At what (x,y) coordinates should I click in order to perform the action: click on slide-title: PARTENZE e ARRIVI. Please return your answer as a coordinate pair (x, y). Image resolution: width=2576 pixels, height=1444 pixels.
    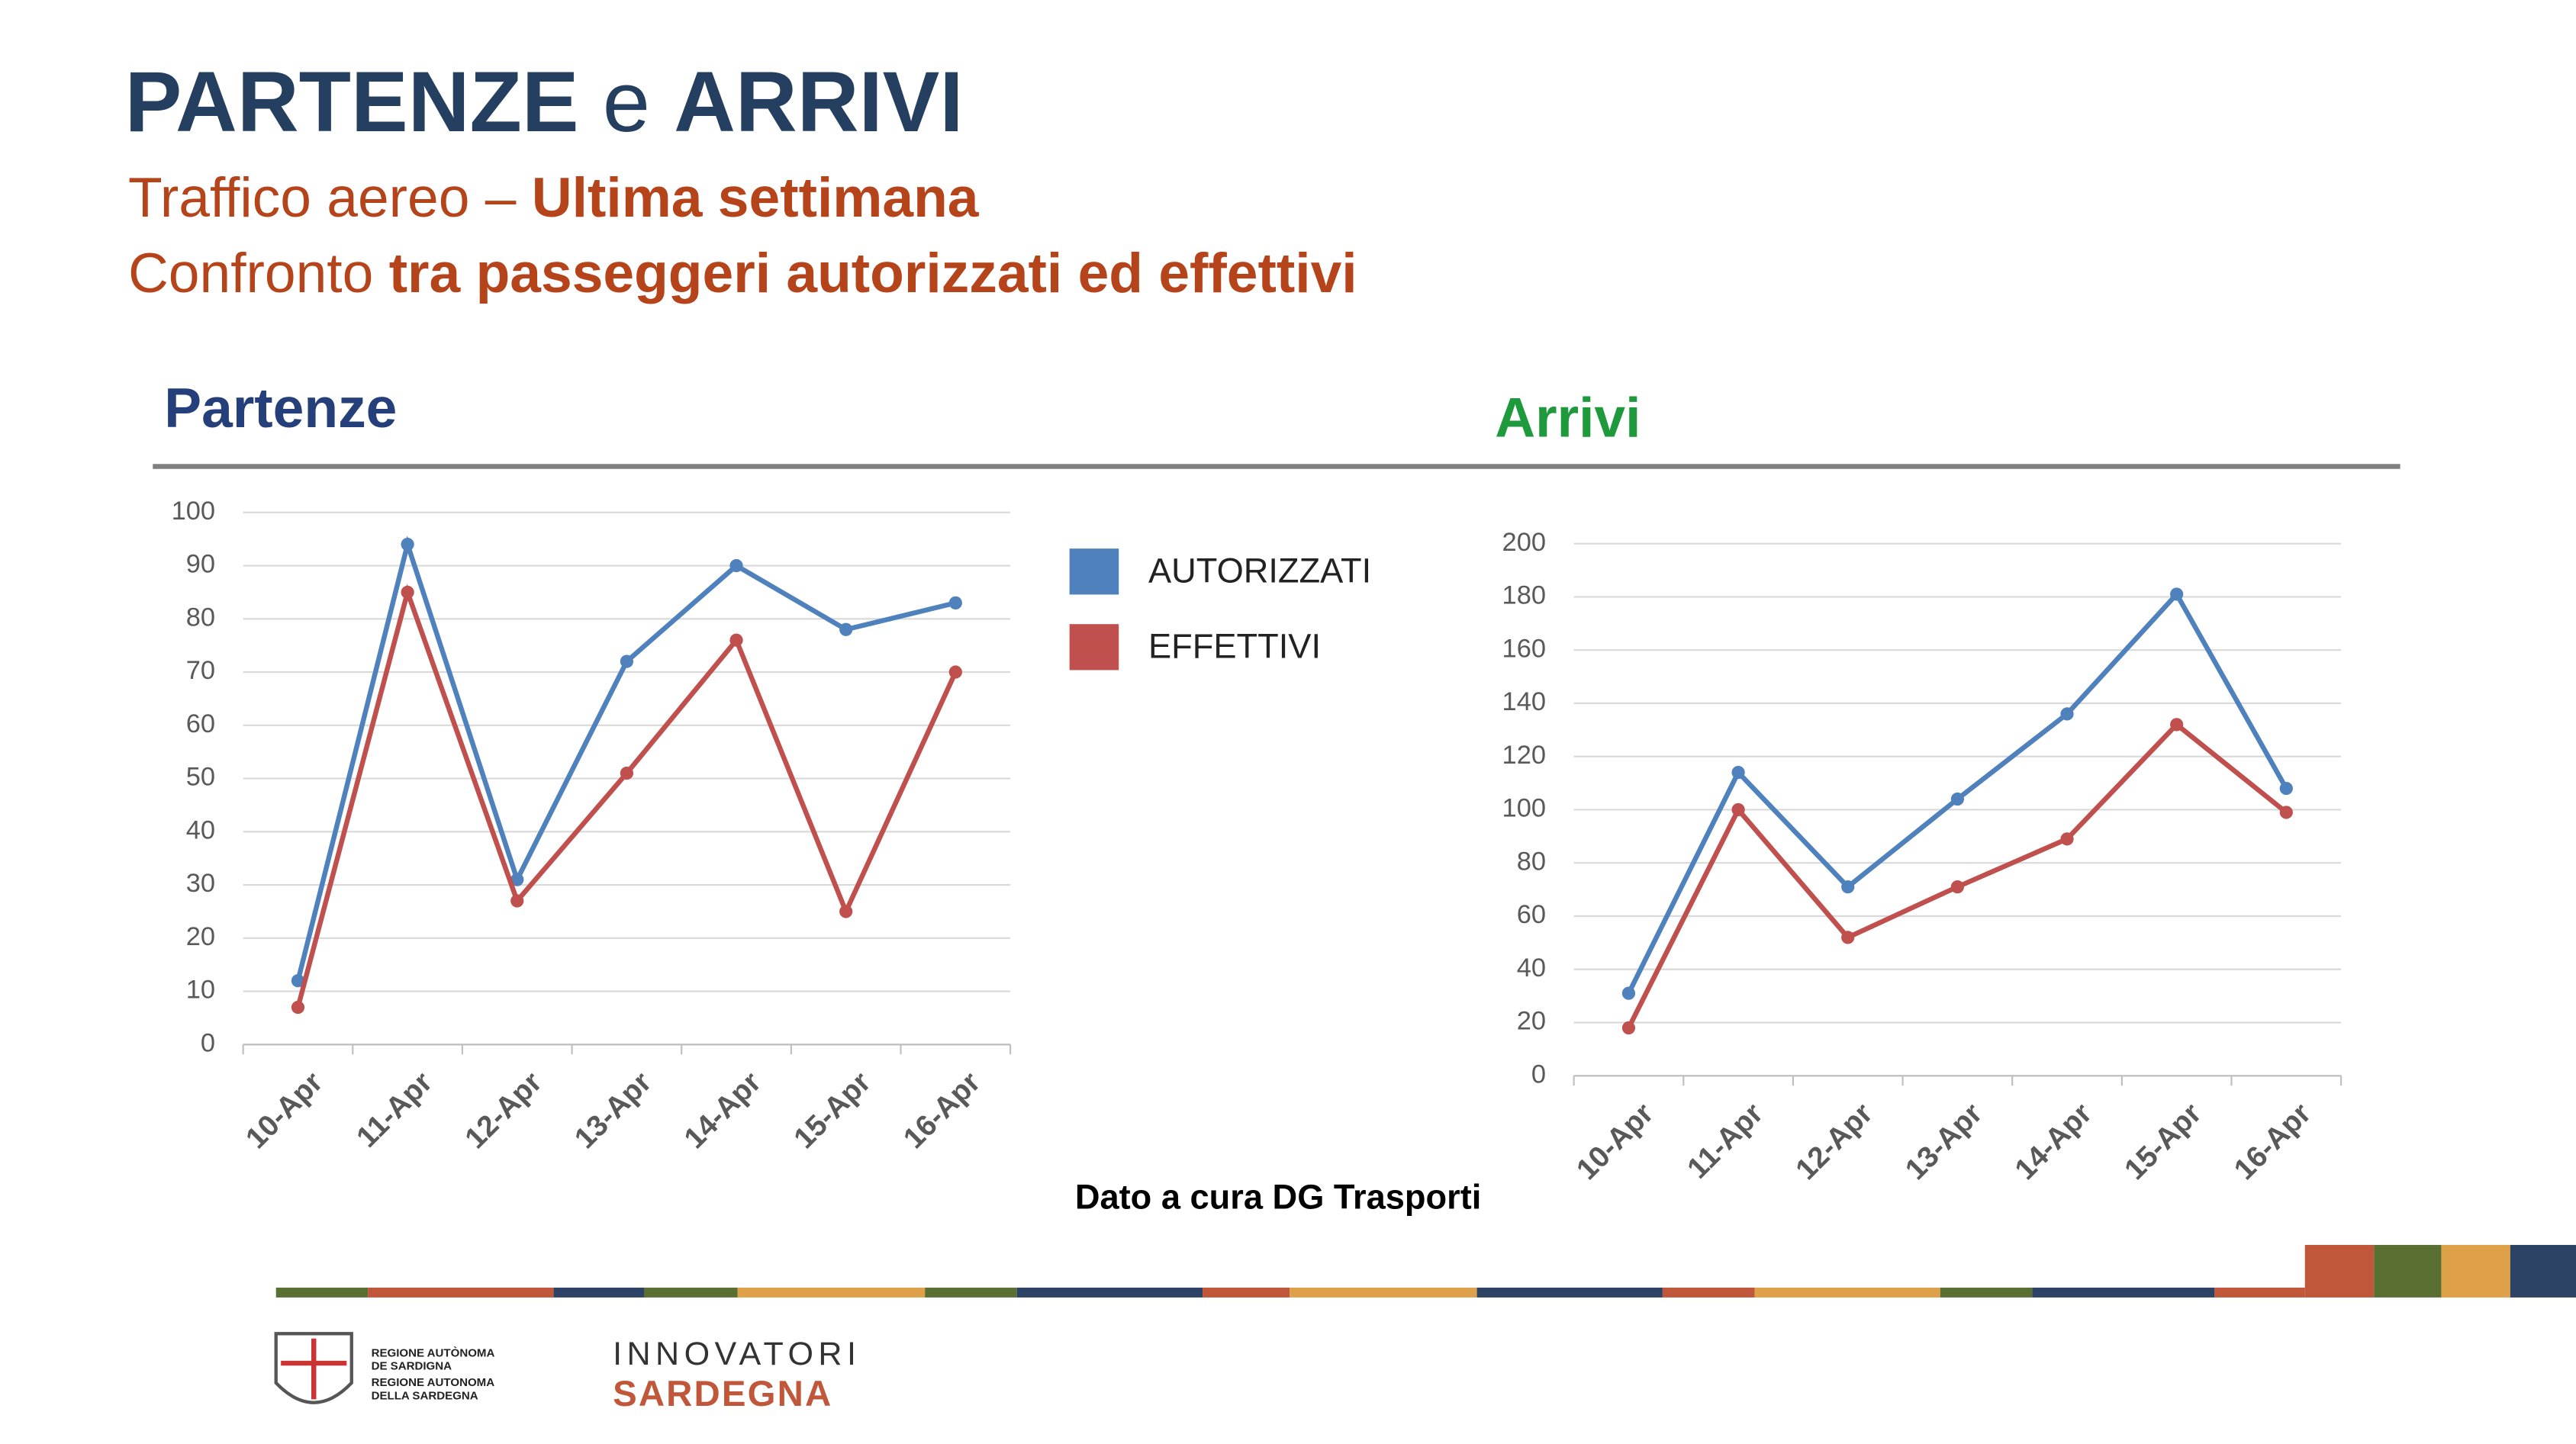
    Looking at the image, I should click on (544, 102).